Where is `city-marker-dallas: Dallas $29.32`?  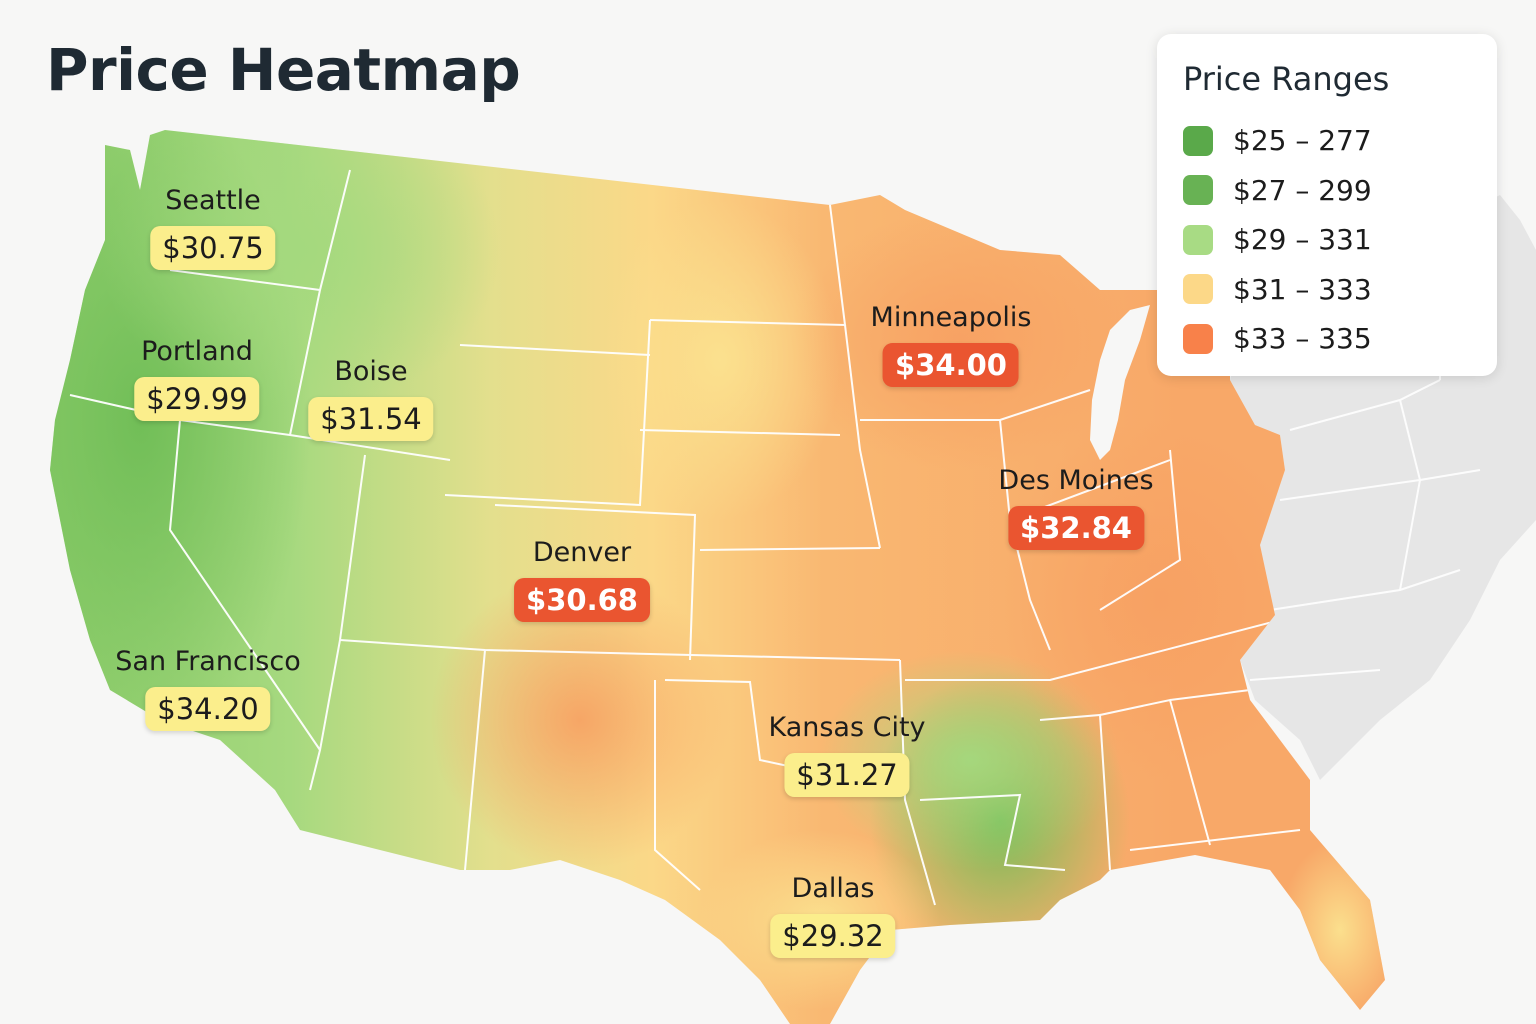
city-marker-dallas: Dallas $29.32 is located at coordinates (833, 915).